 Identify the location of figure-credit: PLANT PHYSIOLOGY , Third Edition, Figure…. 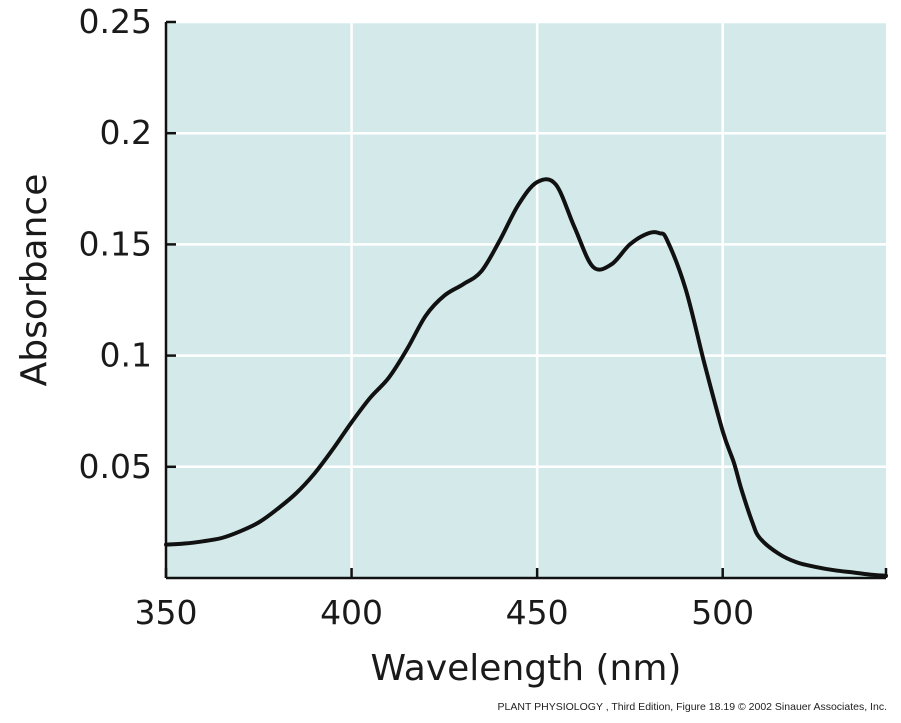
(692, 707).